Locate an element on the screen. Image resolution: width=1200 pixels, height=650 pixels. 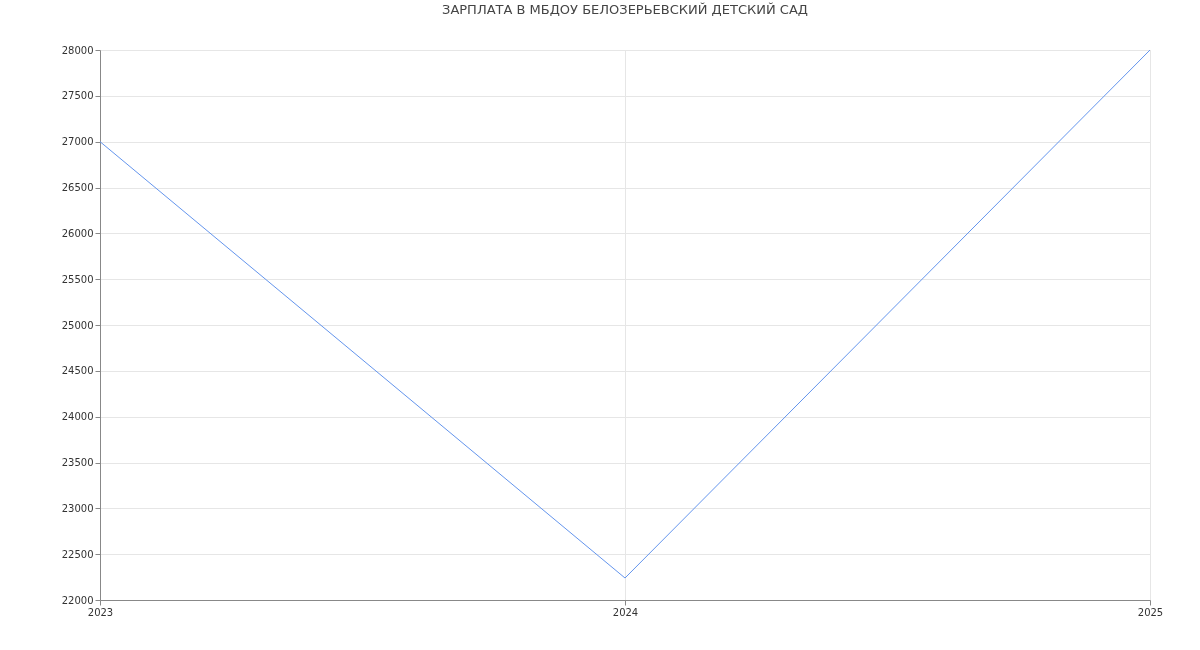
x-tick-label: 2024 is located at coordinates (625, 612).